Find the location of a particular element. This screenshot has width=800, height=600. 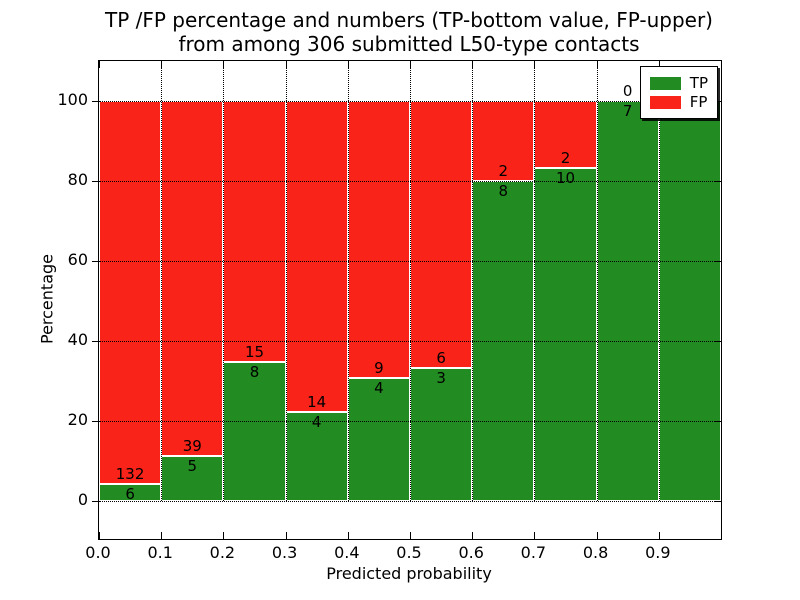

legend-item-tp: TP is located at coordinates (678, 83).